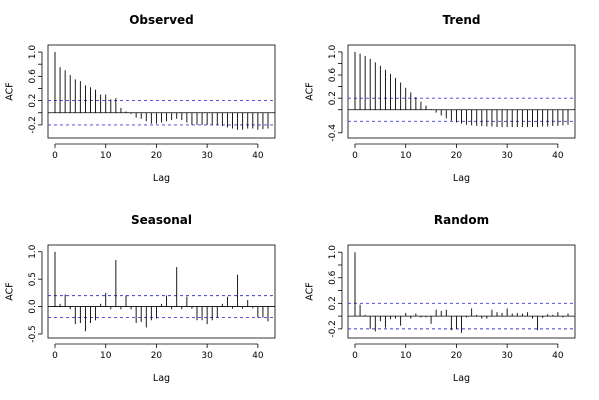 The width and height of the screenshot is (599, 400). I want to click on y-tick-label: -0.5, so click(33, 334).